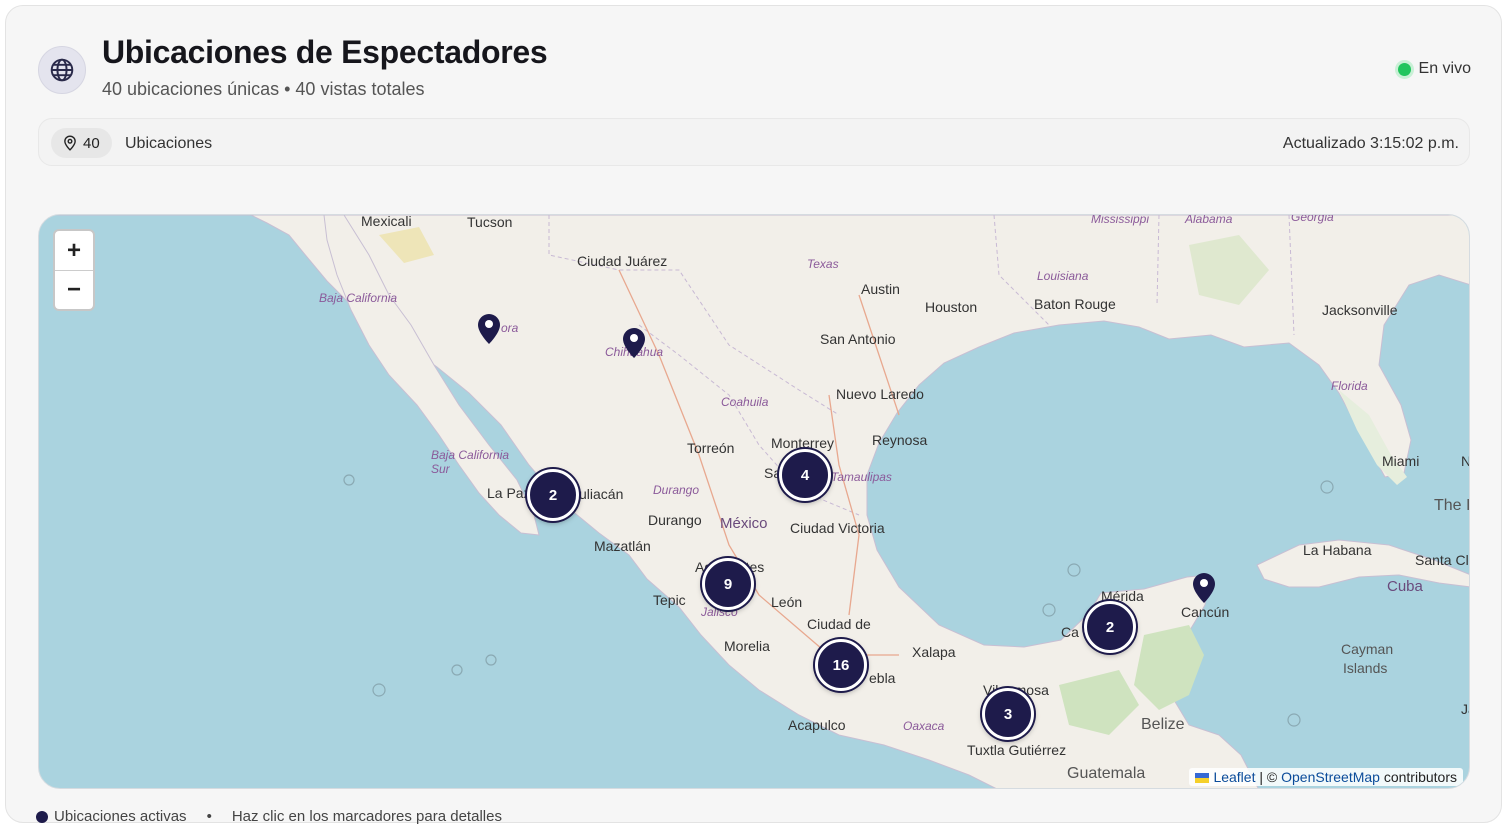  I want to click on map-pin-icon, so click(70, 143).